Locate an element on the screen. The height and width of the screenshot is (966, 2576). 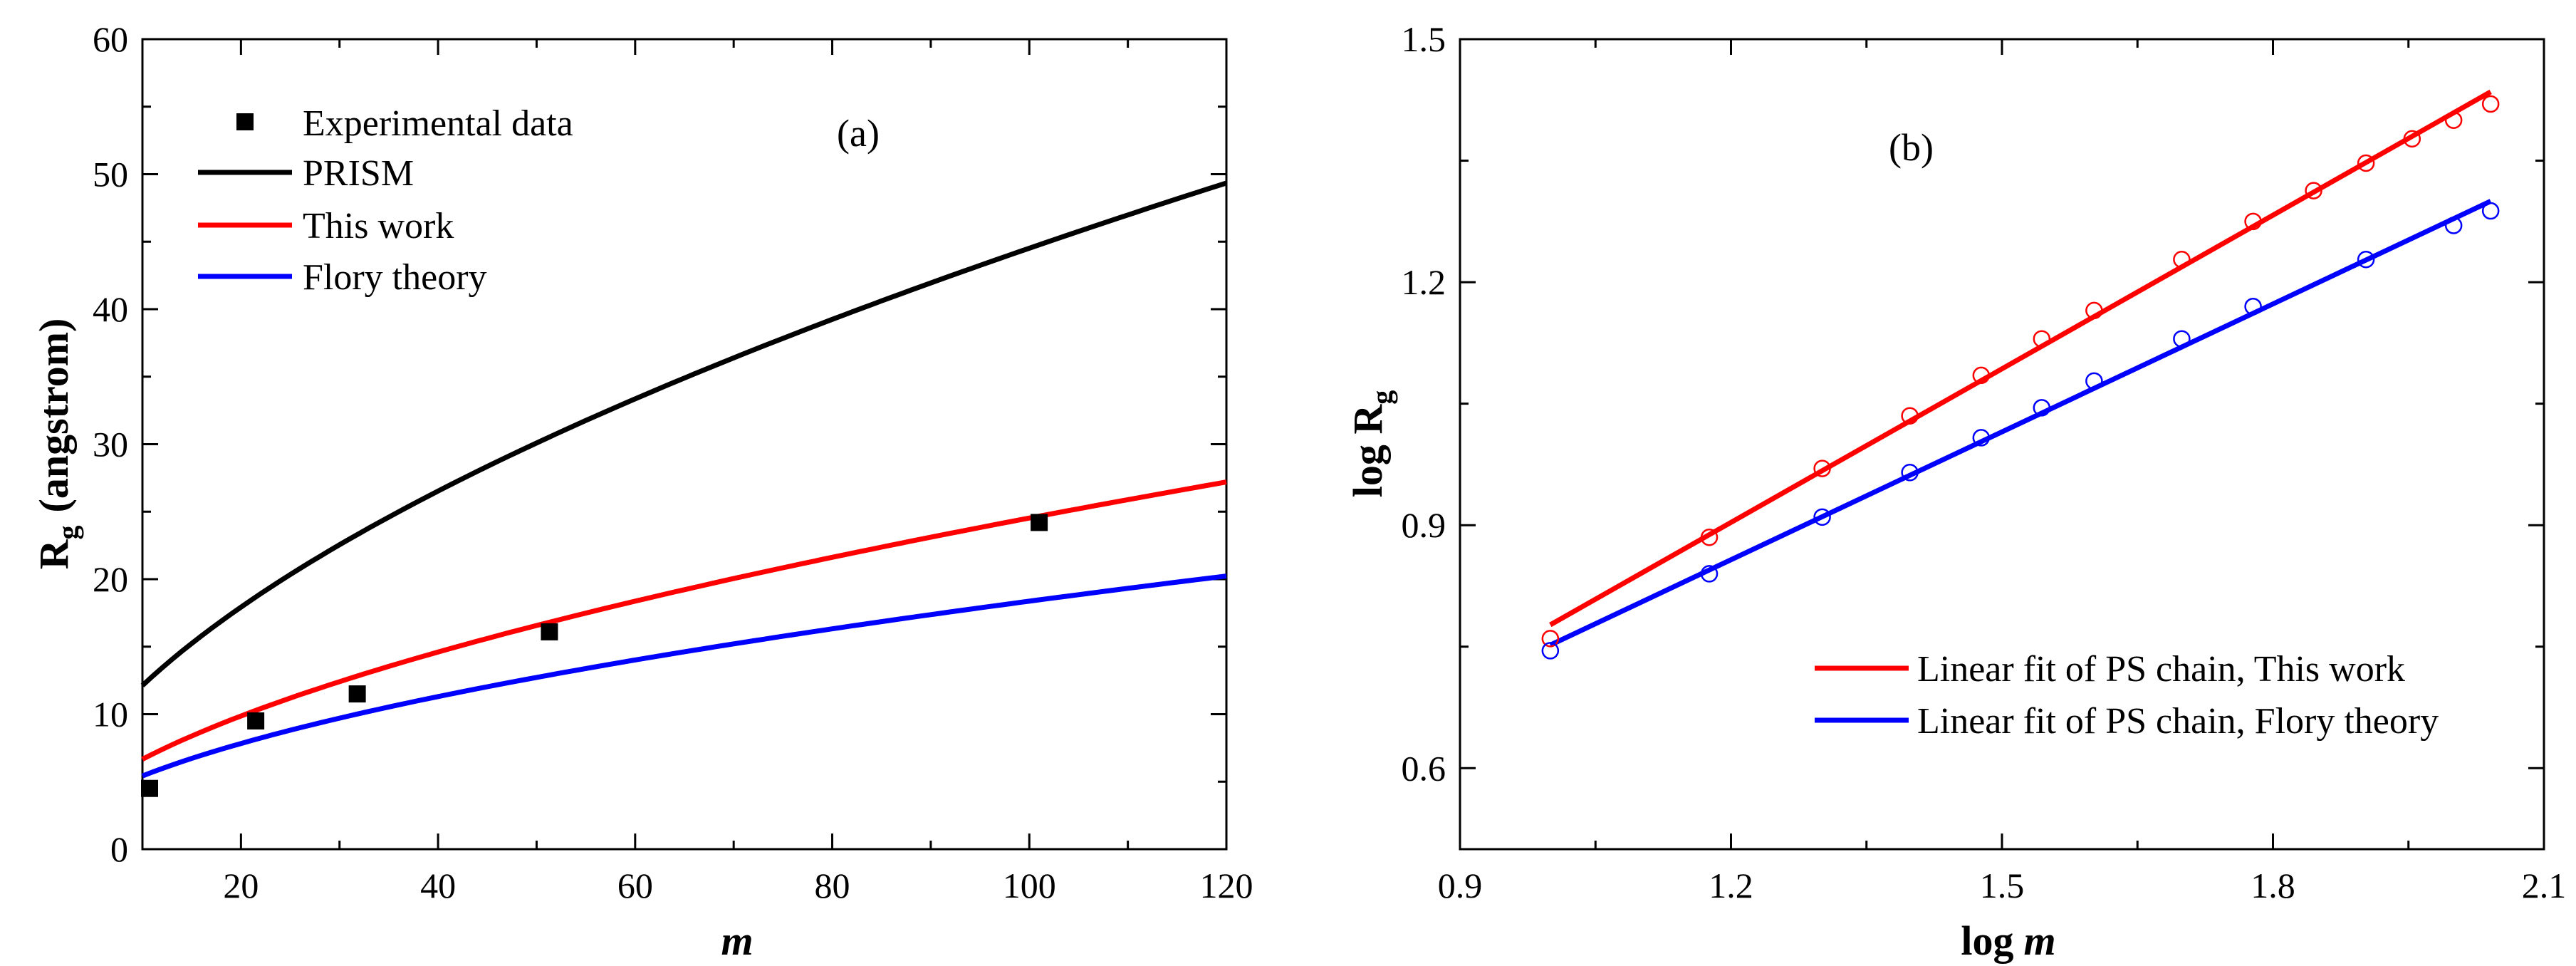
a-x-tick-label: 120 is located at coordinates (1226, 885).